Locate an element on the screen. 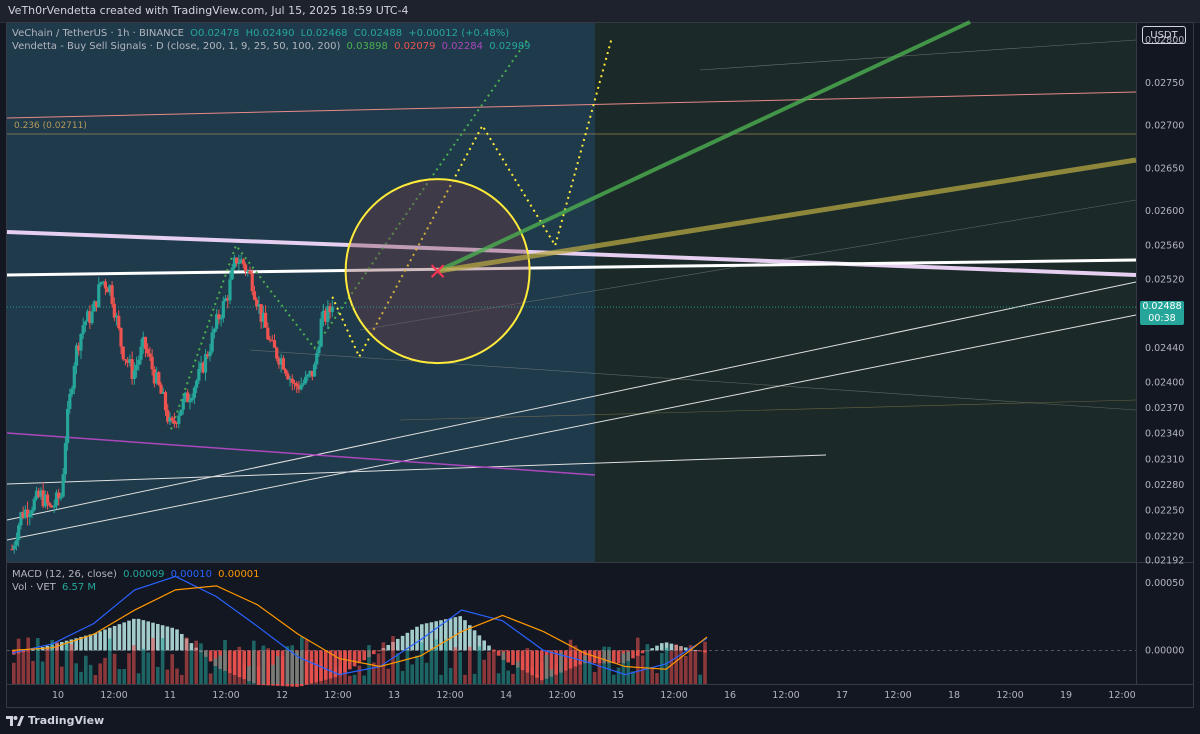  macd-tick-label: 0.00000 is located at coordinates (1164, 650).